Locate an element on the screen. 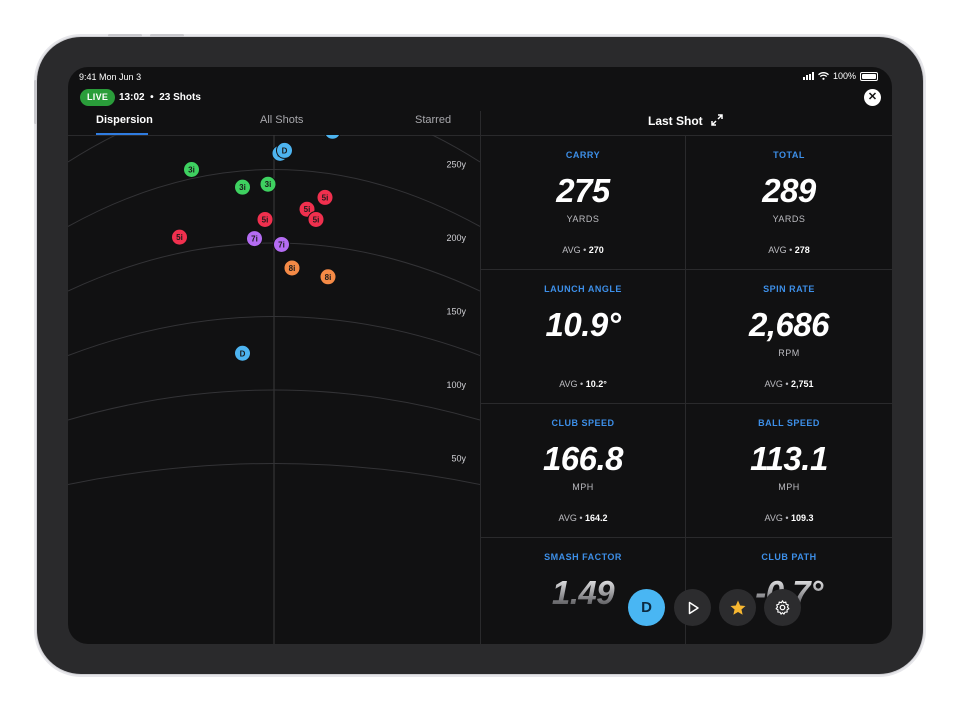 This screenshot has height=712, width=960. tab-dispersion: Dispersion is located at coordinates (124, 120).